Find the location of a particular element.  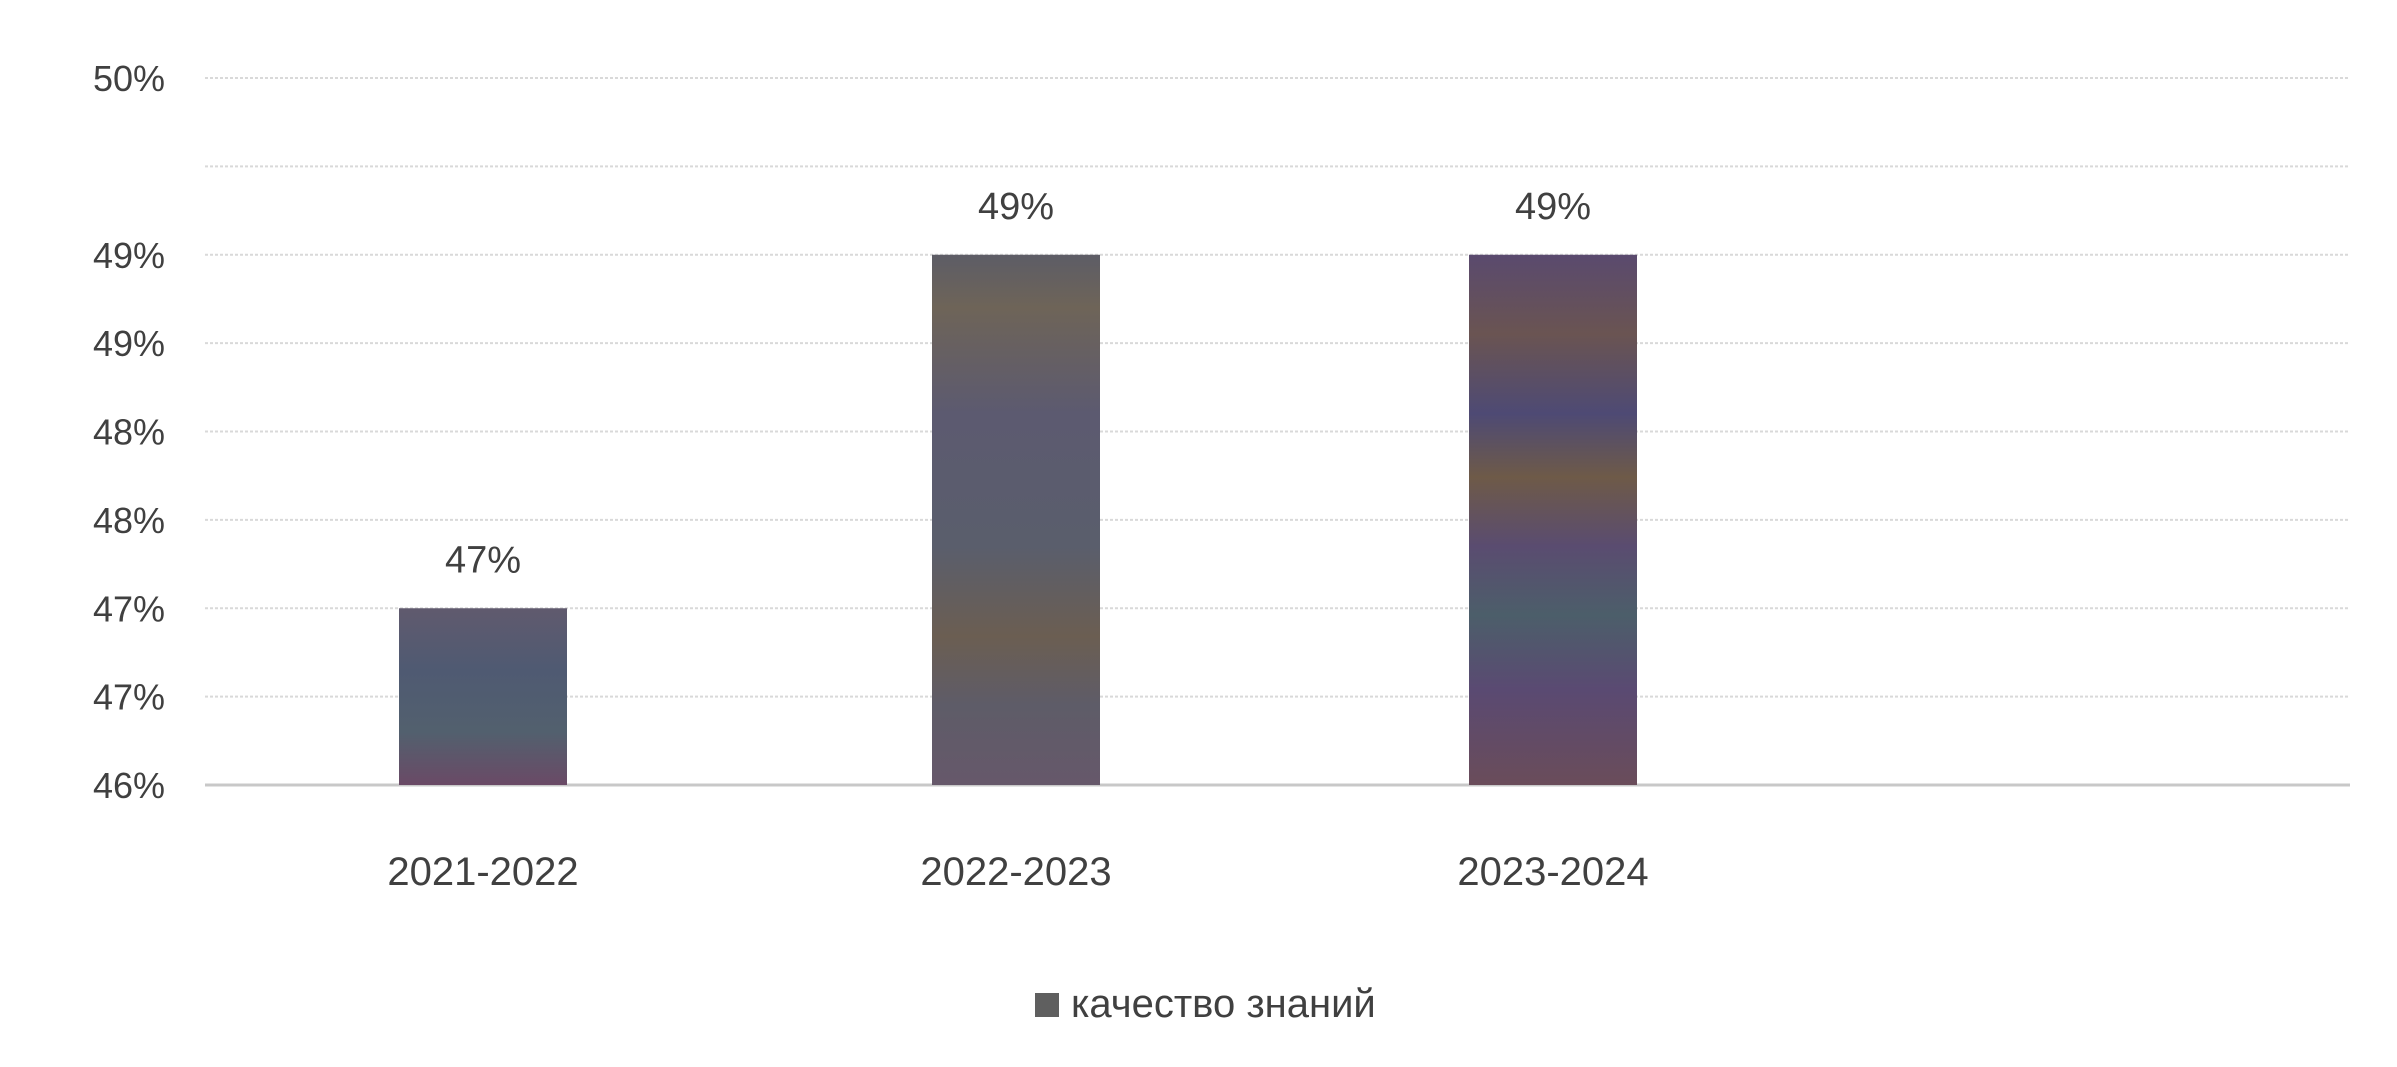

bar-2023-2024 is located at coordinates (1553, 519).